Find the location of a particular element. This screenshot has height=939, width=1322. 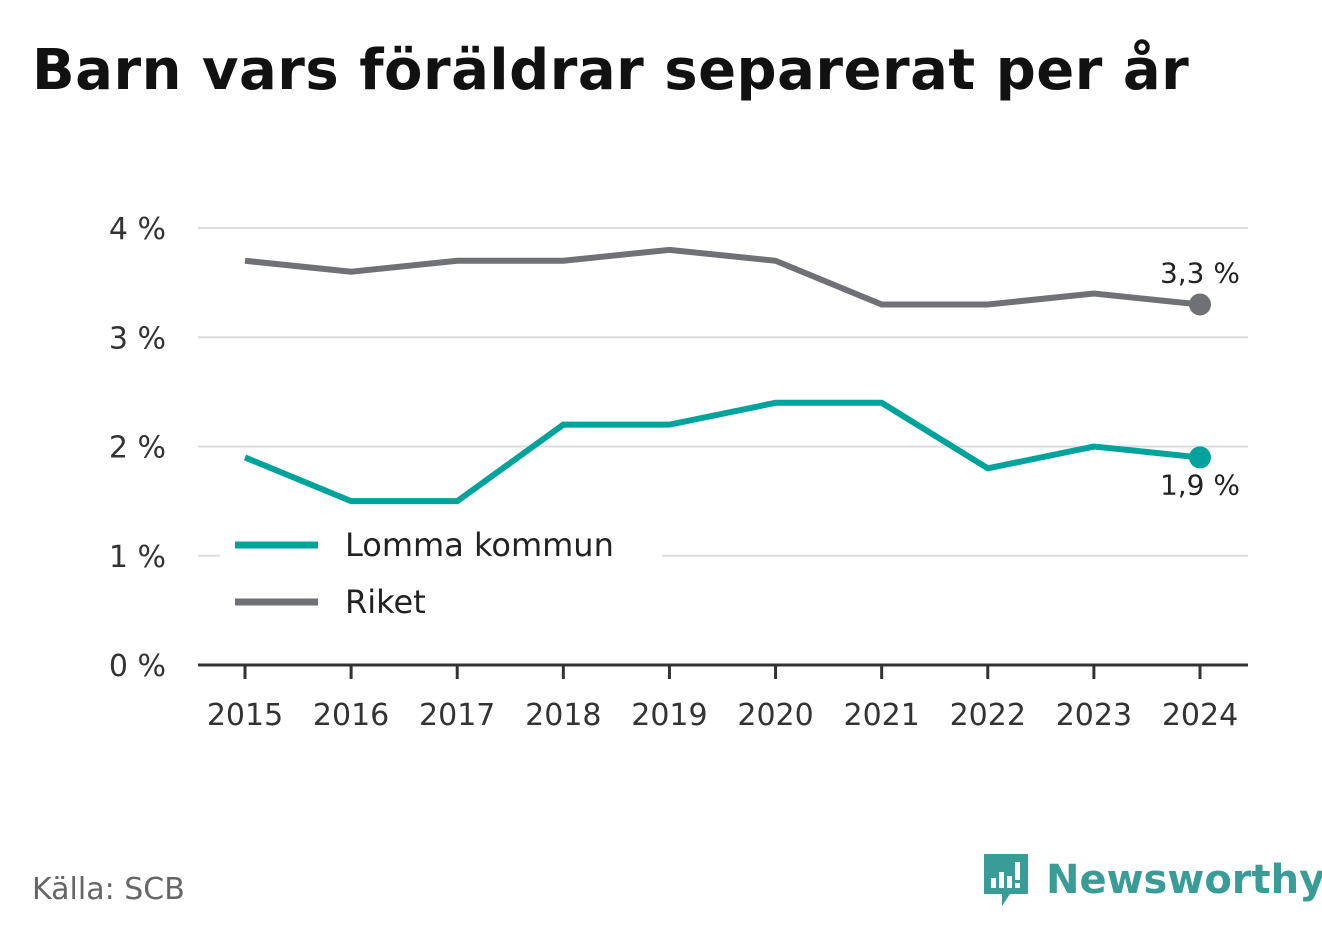

legend: Lomma kommun Riket is located at coordinates (441, 577).